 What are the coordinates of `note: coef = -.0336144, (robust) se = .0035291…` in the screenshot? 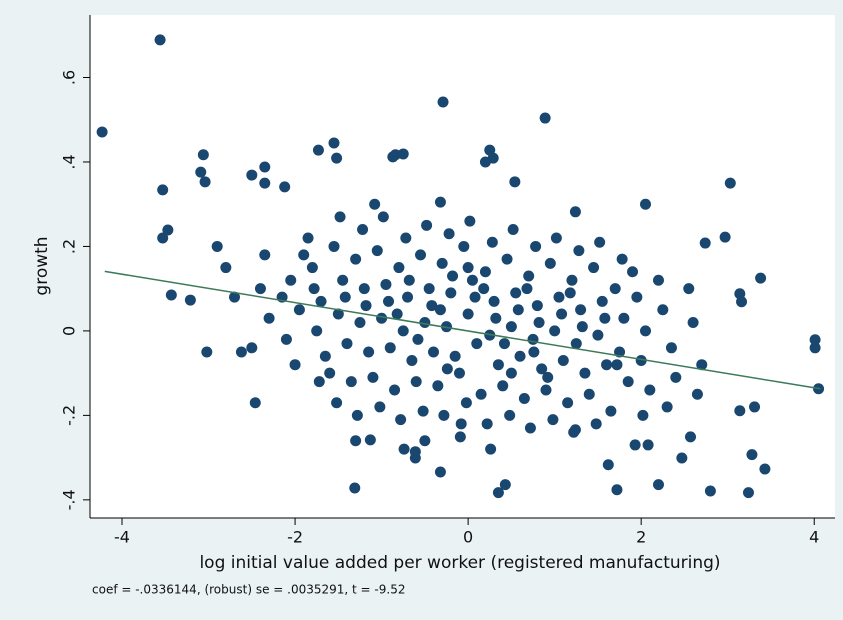 It's located at (248, 590).